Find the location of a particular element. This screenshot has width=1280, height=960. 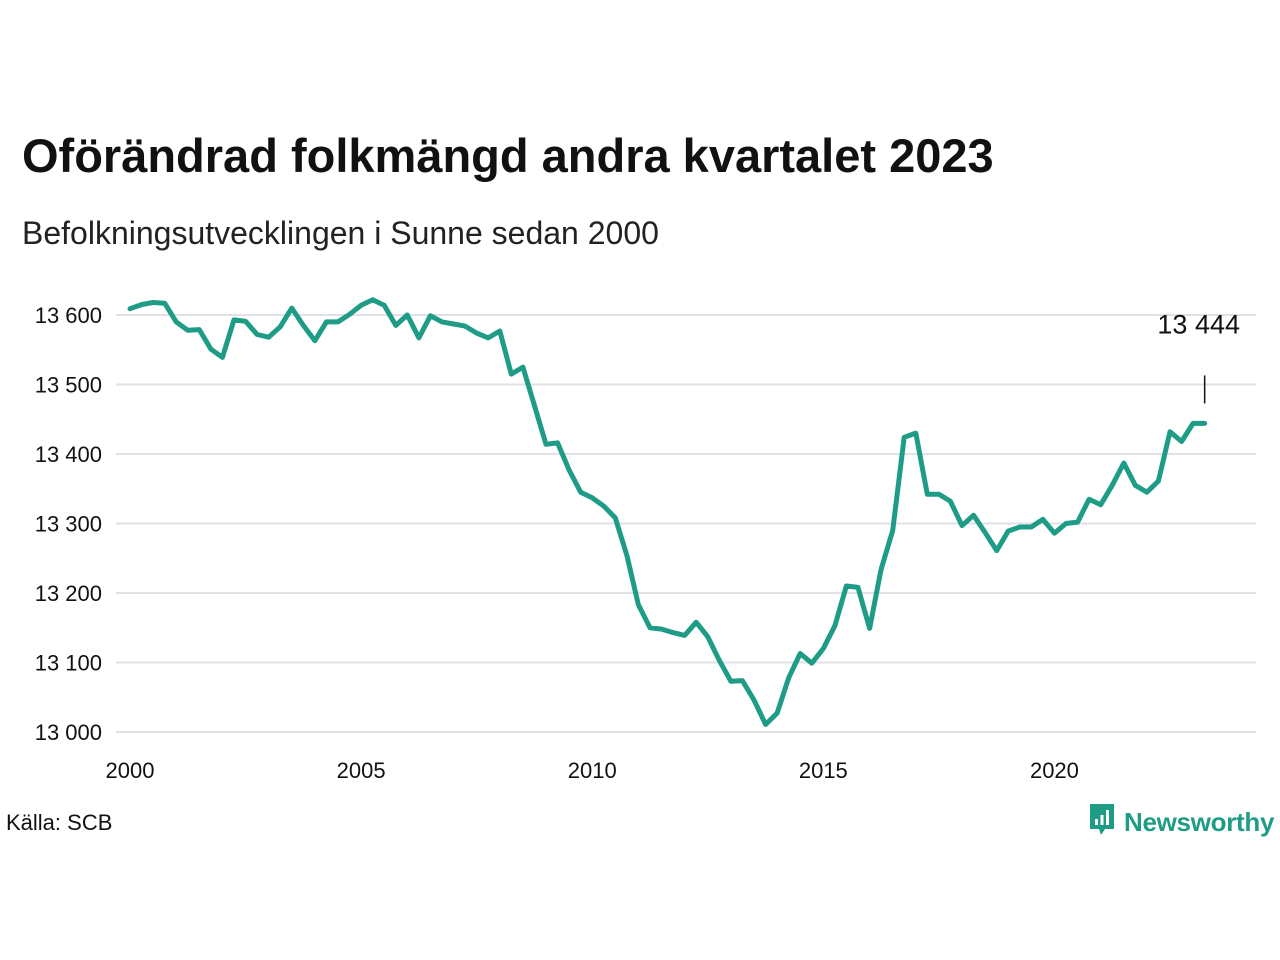

x-tick-label: 2010 is located at coordinates (592, 770).